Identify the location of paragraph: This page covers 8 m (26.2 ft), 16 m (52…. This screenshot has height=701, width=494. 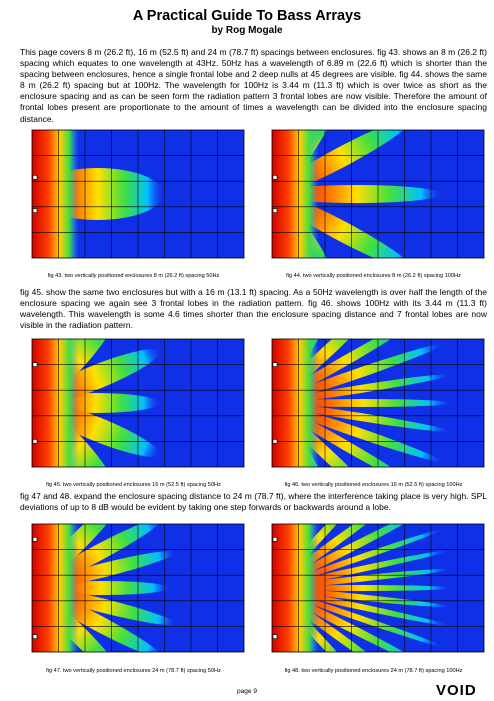
(253, 85).